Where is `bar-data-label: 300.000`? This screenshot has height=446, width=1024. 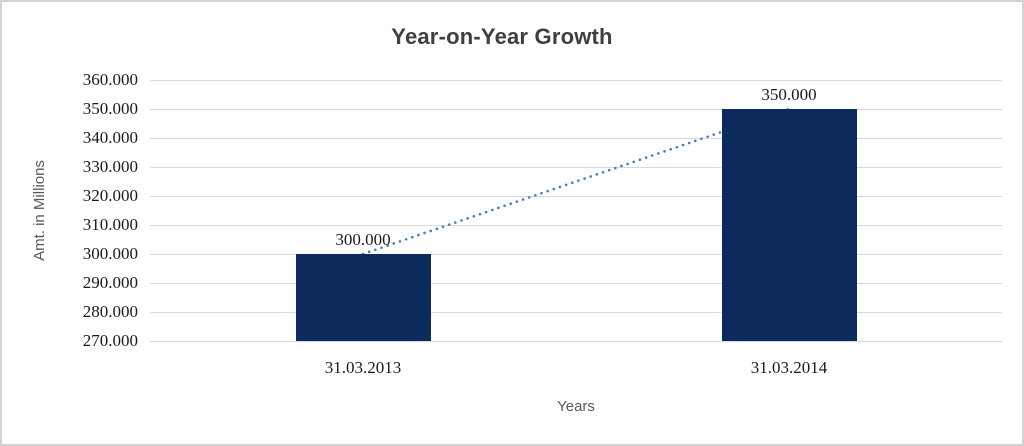
bar-data-label: 300.000 is located at coordinates (363, 239).